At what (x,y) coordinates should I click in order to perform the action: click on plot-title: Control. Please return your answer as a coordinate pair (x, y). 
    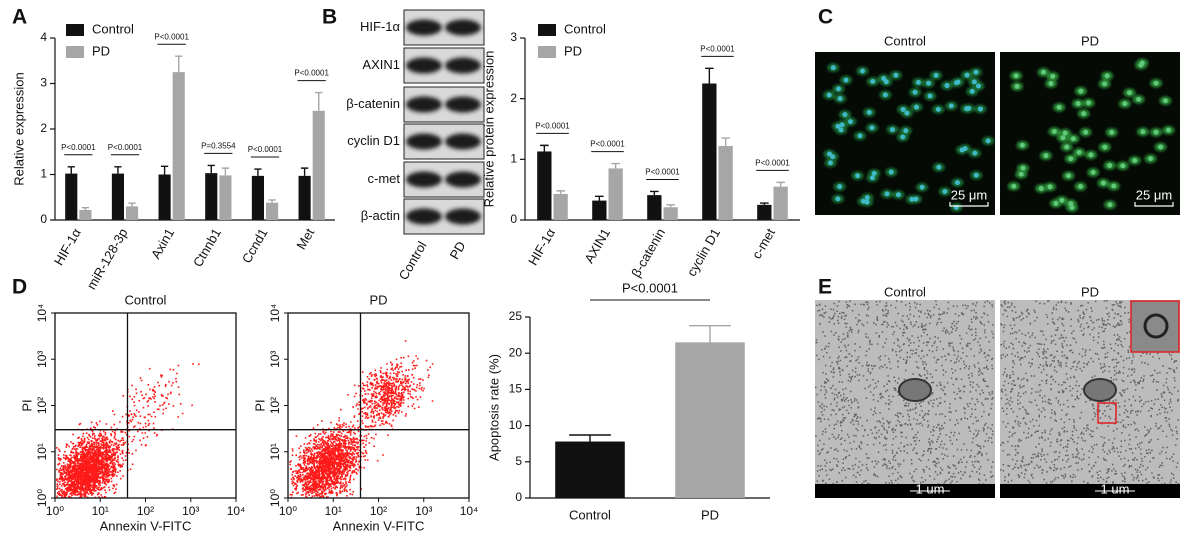
    Looking at the image, I should click on (146, 299).